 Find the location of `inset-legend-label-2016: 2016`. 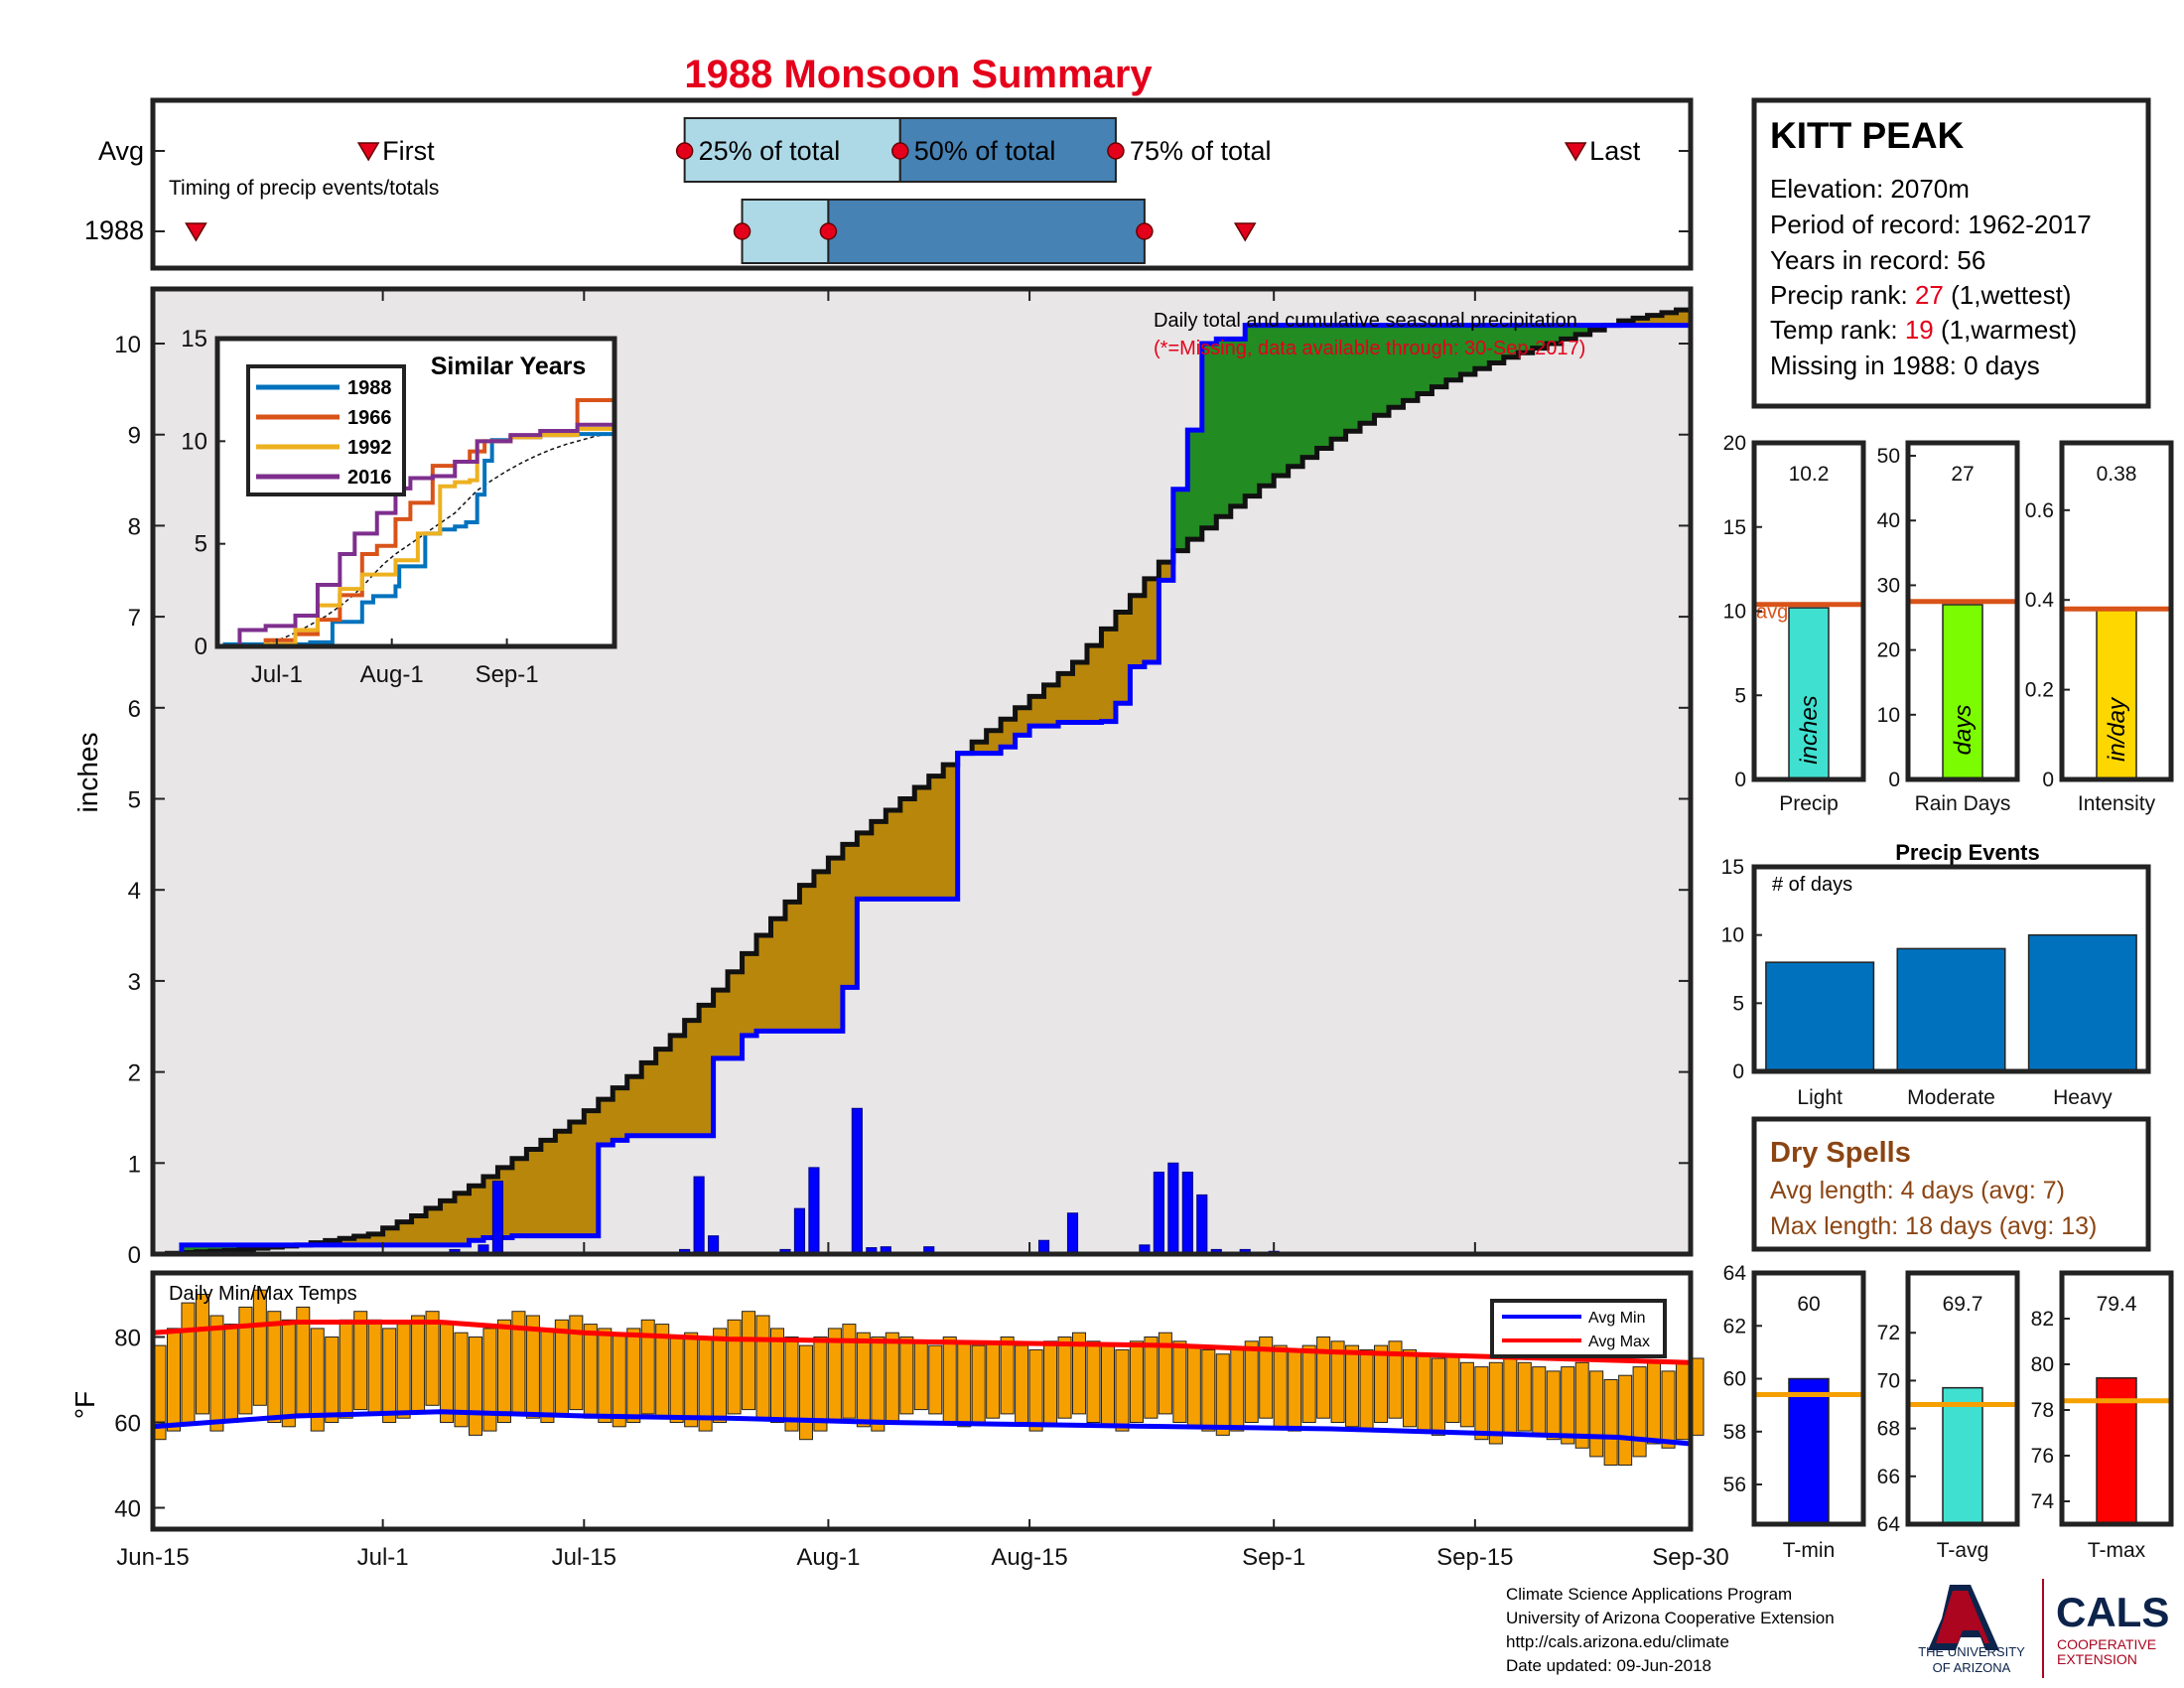

inset-legend-label-2016: 2016 is located at coordinates (369, 478).